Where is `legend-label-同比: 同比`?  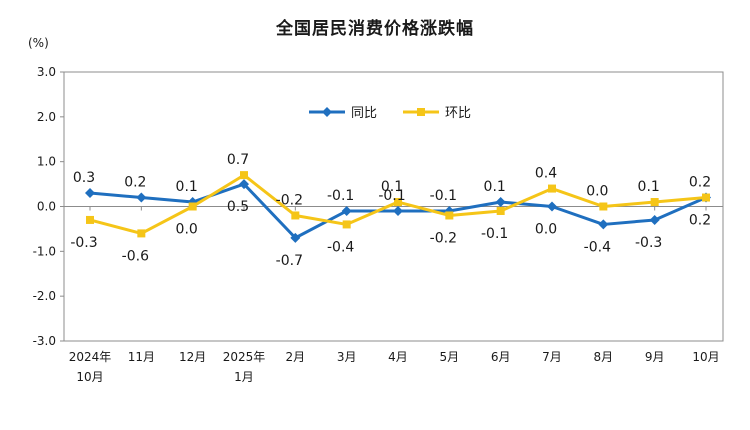 legend-label-同比: 同比 is located at coordinates (364, 113).